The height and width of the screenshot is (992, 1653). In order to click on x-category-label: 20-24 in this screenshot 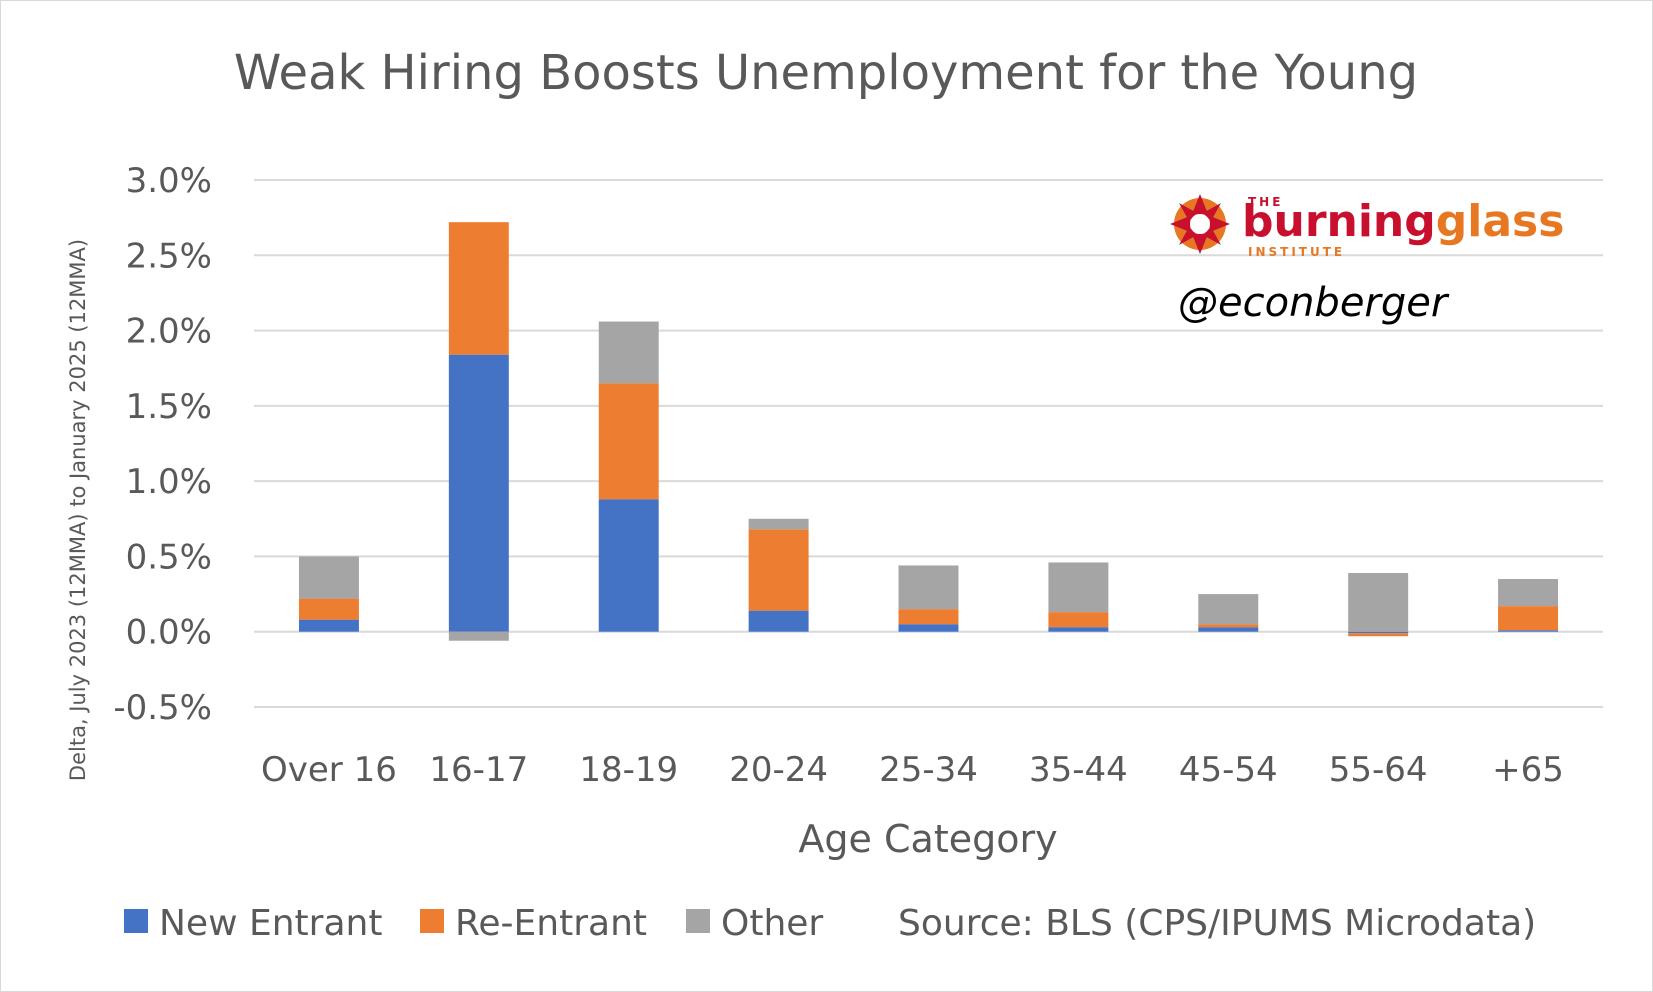, I will do `click(778, 770)`.